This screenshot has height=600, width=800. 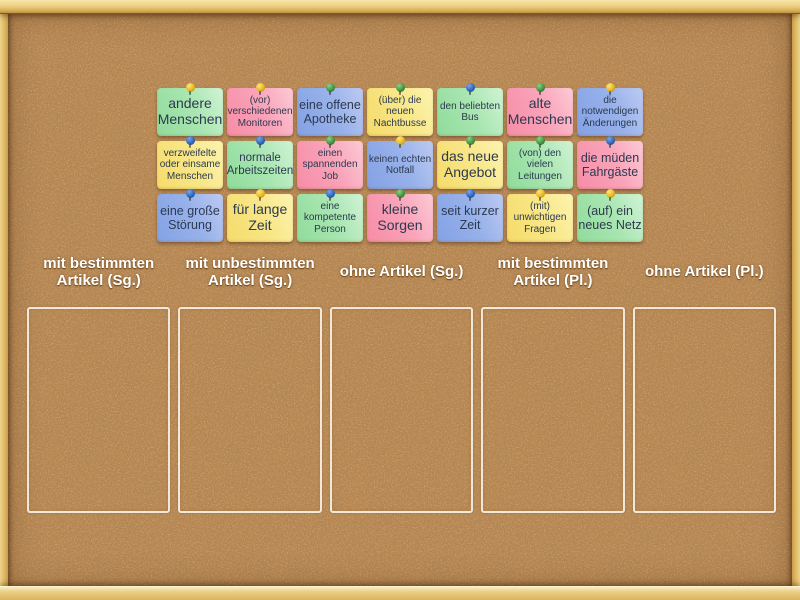 I want to click on board-frame-top, so click(x=400, y=7).